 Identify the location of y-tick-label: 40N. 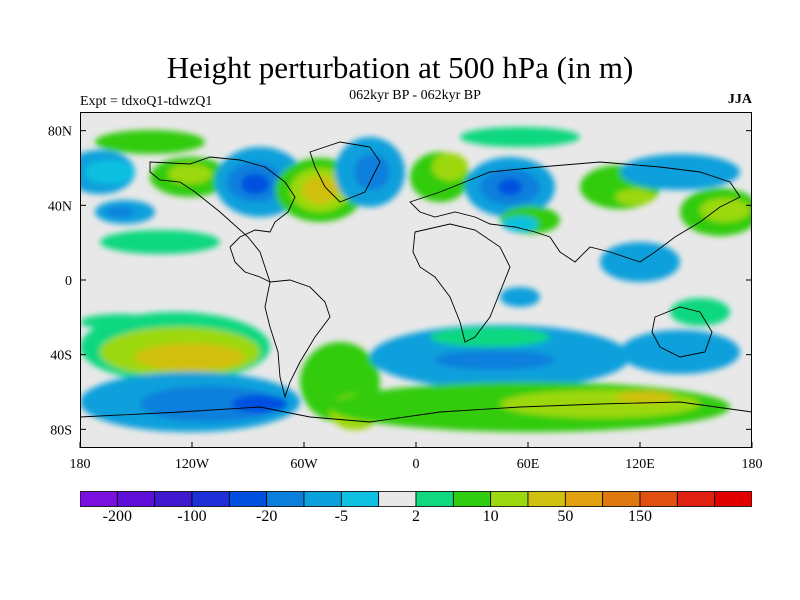
(60, 206).